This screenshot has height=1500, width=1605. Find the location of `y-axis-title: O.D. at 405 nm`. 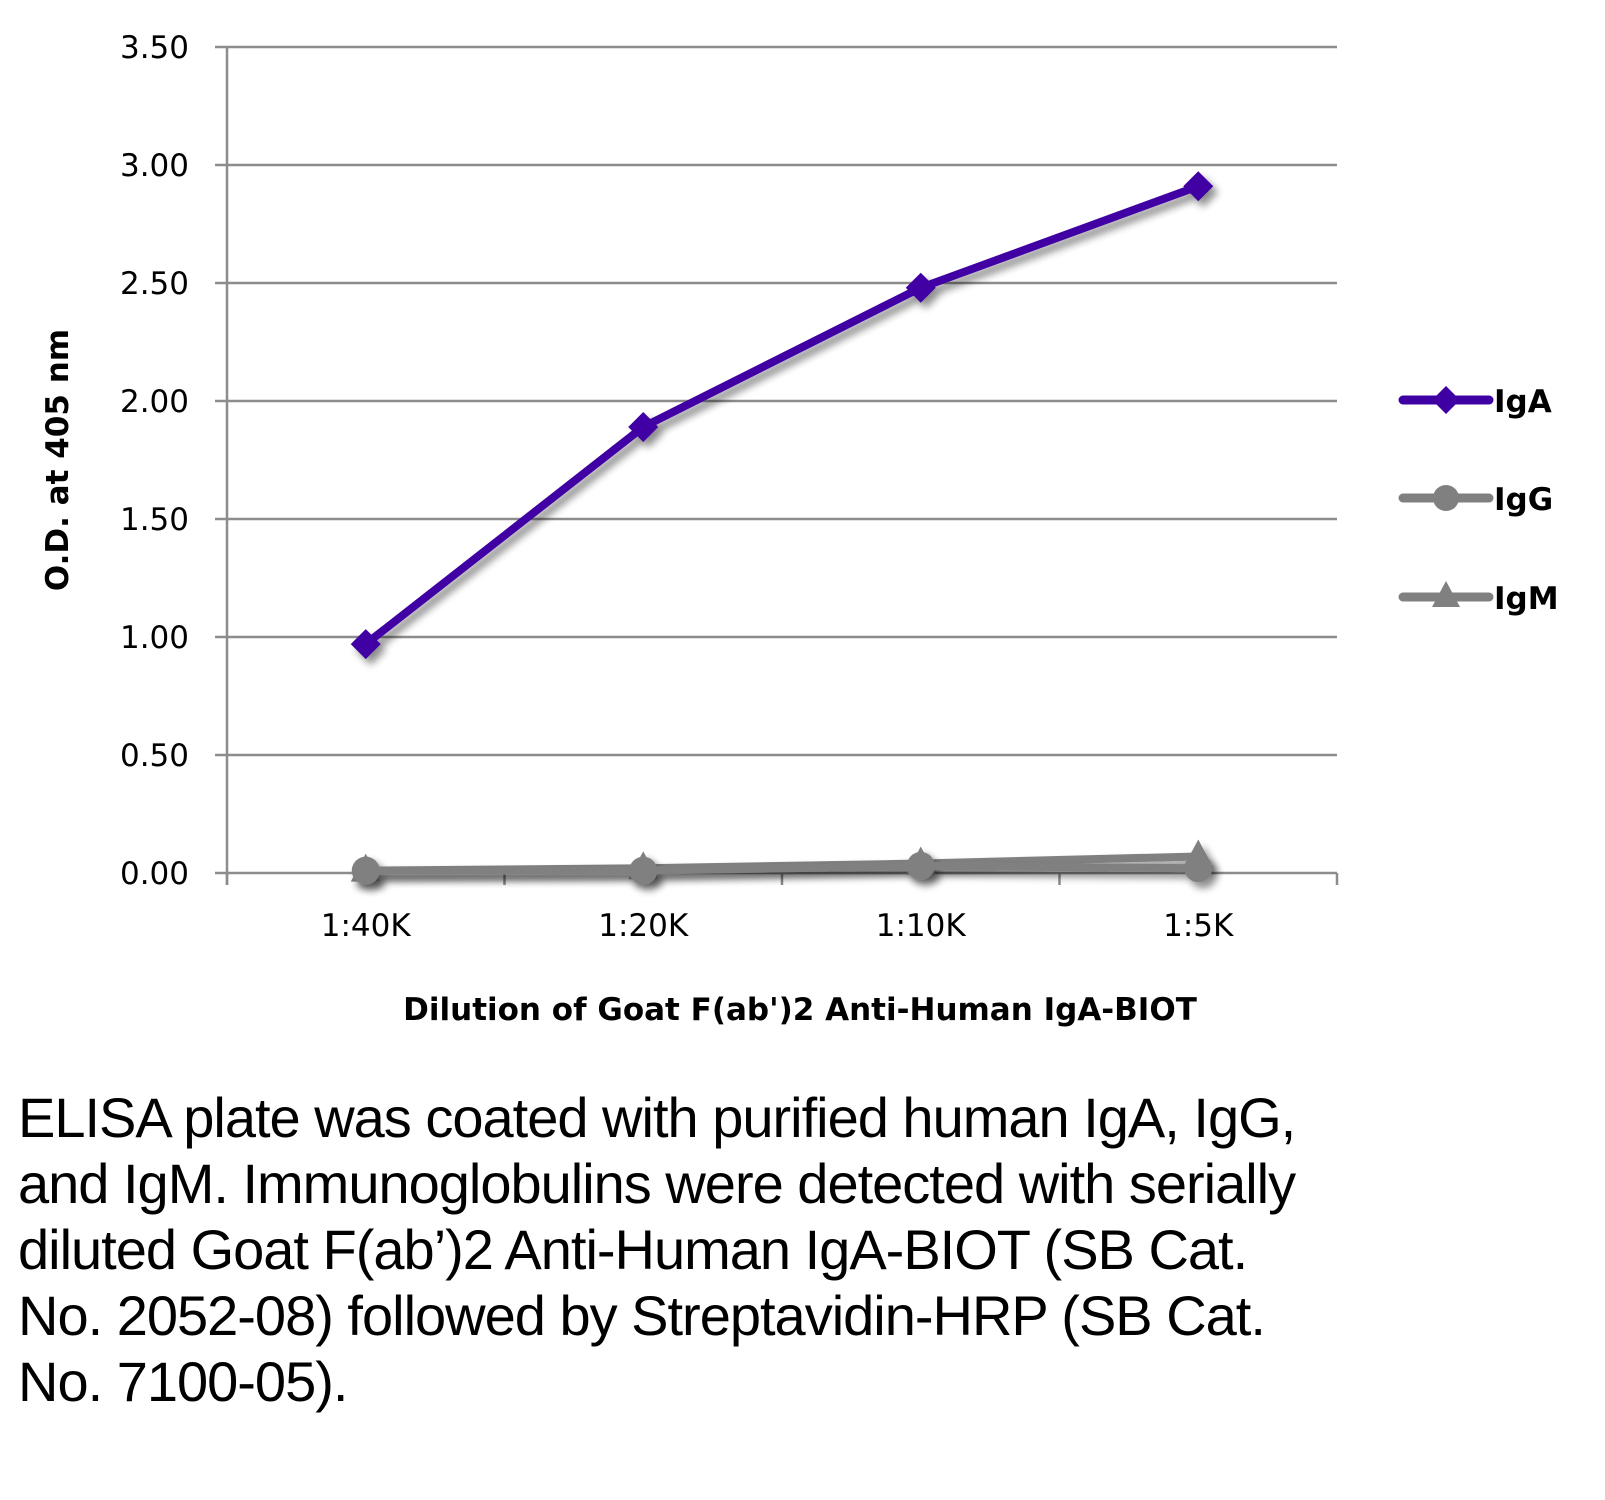

y-axis-title: O.D. at 405 nm is located at coordinates (58, 460).